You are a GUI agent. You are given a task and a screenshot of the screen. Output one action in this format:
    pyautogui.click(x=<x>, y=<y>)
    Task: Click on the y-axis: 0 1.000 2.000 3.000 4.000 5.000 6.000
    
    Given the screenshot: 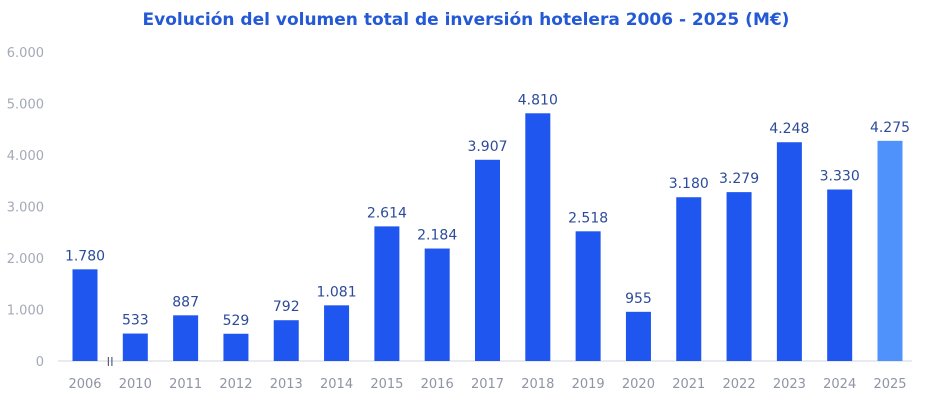 What is the action you would take?
    pyautogui.click(x=25, y=208)
    